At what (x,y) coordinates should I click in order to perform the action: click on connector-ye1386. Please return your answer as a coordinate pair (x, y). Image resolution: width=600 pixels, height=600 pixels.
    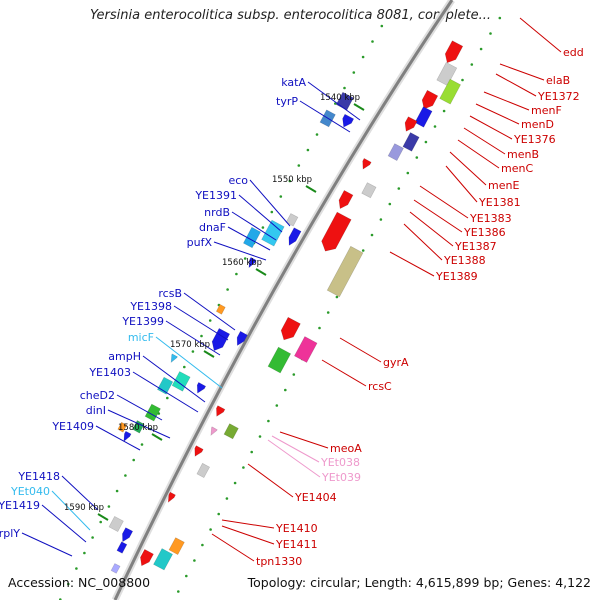
    Looking at the image, I should click on (438, 216).